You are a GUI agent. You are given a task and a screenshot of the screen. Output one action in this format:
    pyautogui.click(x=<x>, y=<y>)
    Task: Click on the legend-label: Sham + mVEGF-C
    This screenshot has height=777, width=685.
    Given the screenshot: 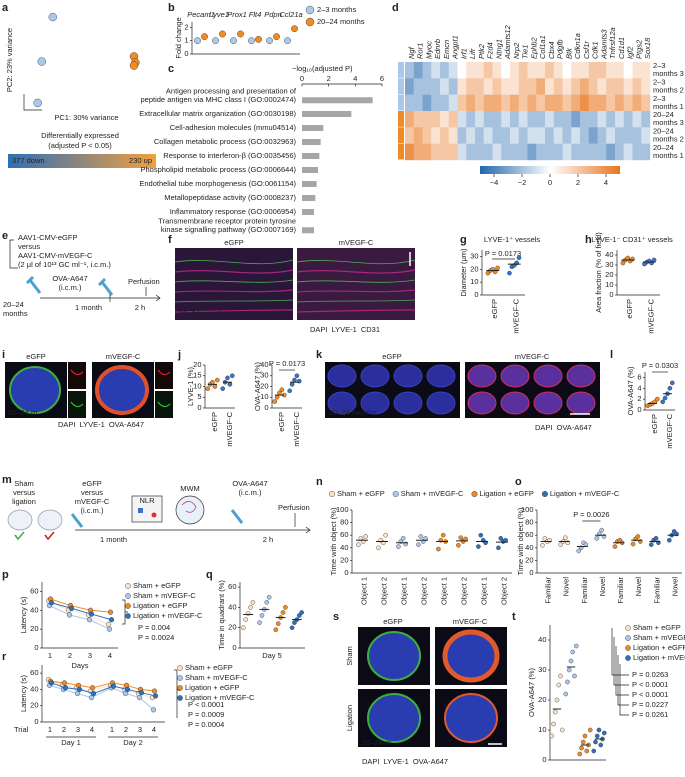 What is the action you would take?
    pyautogui.click(x=164, y=595)
    